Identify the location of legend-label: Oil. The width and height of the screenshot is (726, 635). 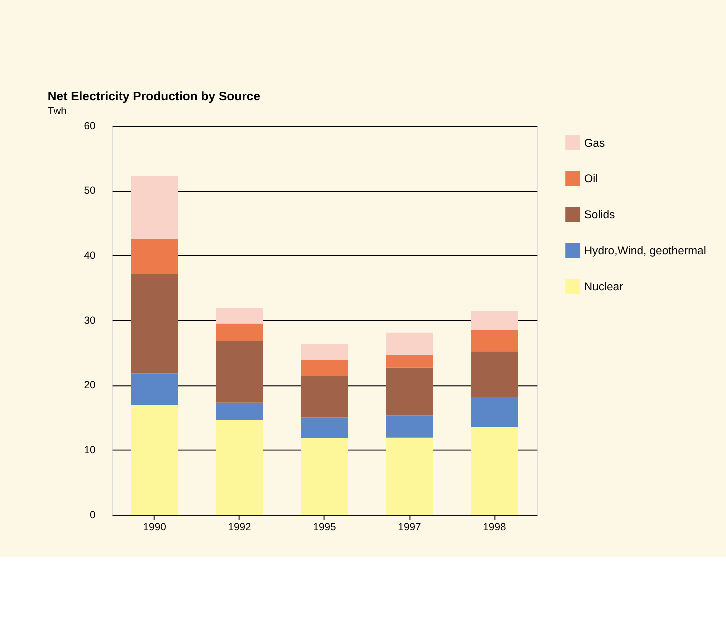
(591, 180).